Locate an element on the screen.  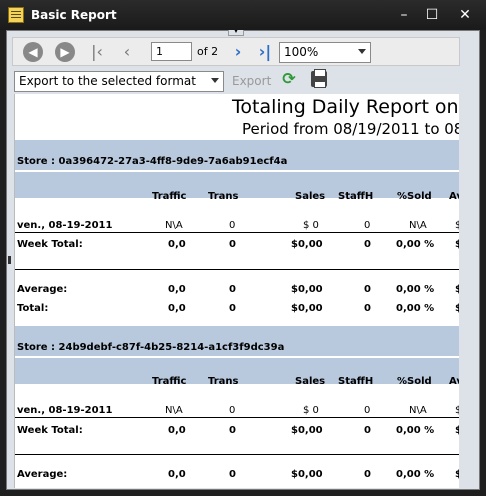
window-title: Basic Report is located at coordinates (74, 15).